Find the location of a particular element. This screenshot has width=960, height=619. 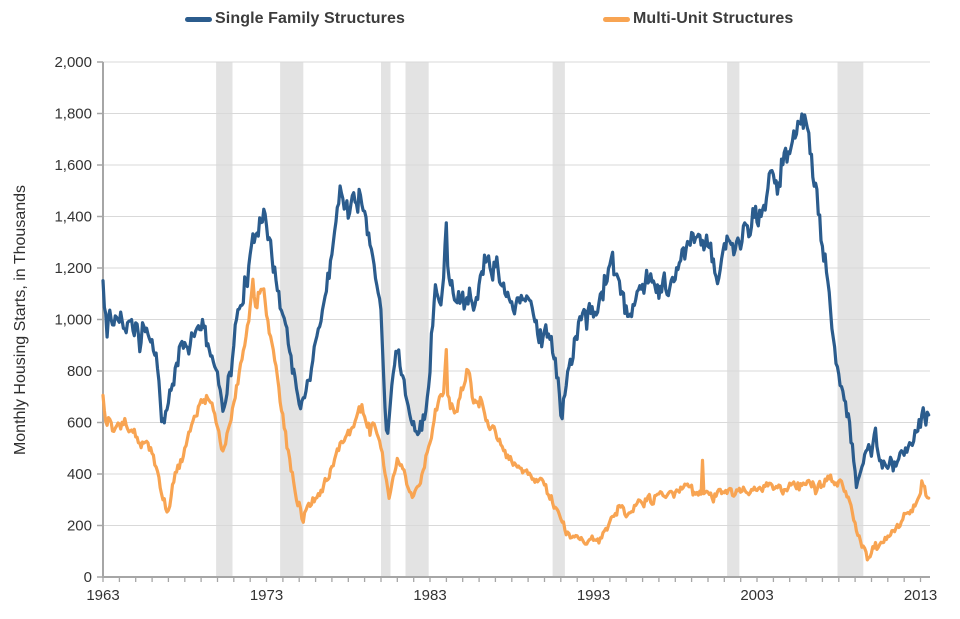

legend-item-multi-unit: Multi-Unit Structures is located at coordinates (698, 19).